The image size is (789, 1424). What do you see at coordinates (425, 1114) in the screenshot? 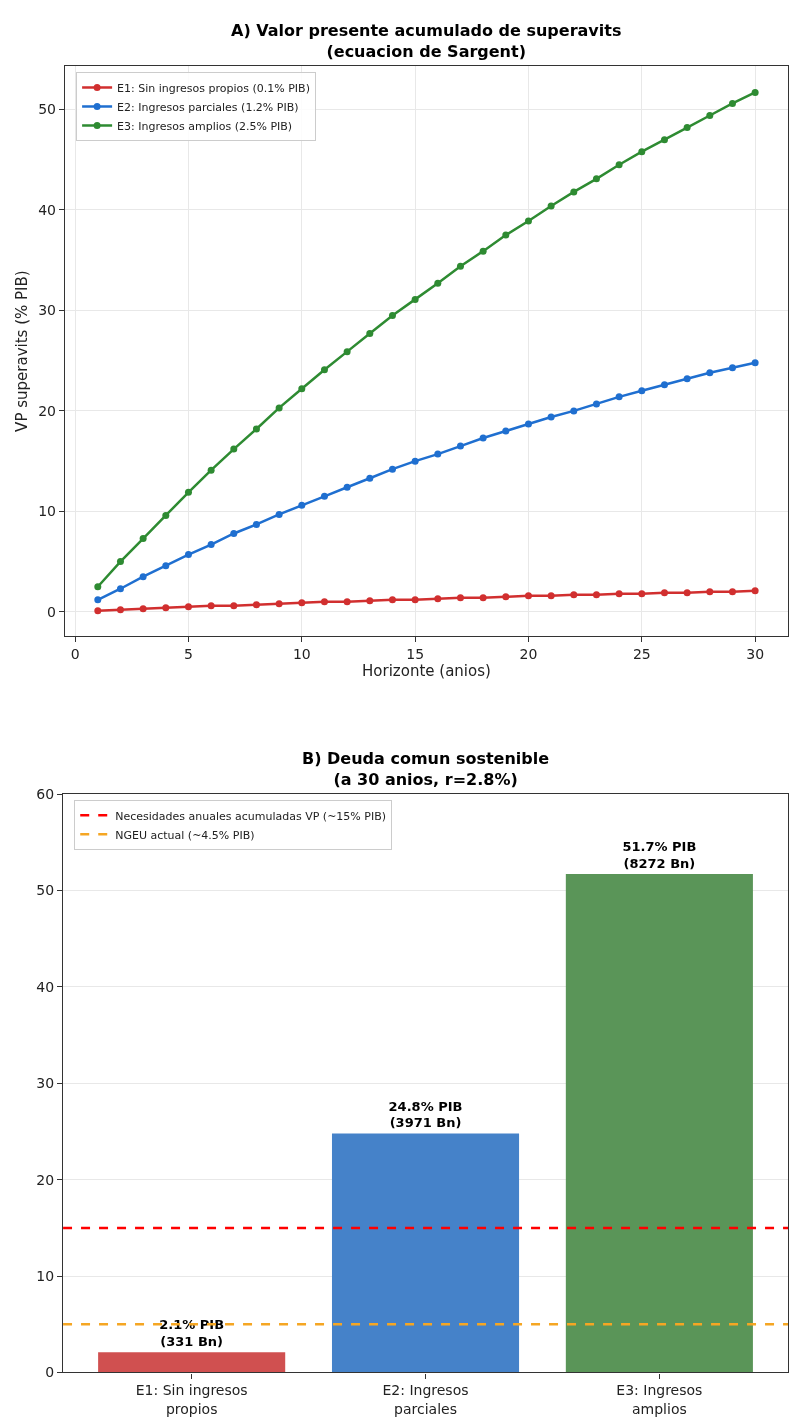
I see `data-label: 24.8% PIB (3971 Bn)` at bounding box center [425, 1114].